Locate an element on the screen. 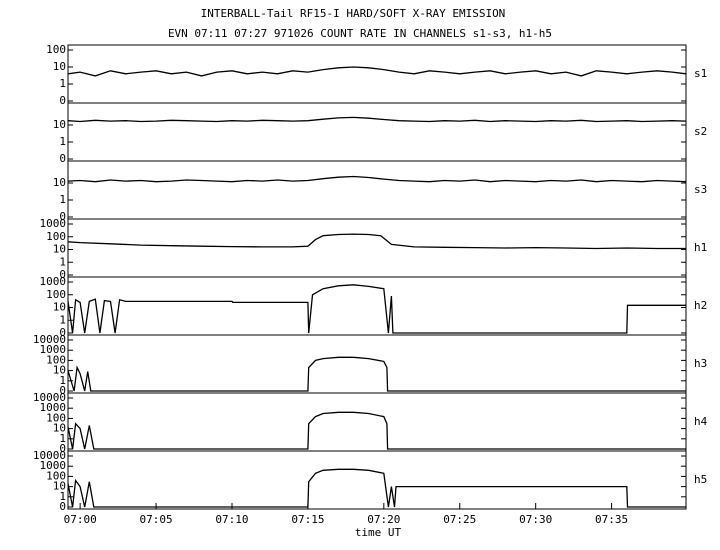  x-tick-label: 07:25 is located at coordinates (459, 519).